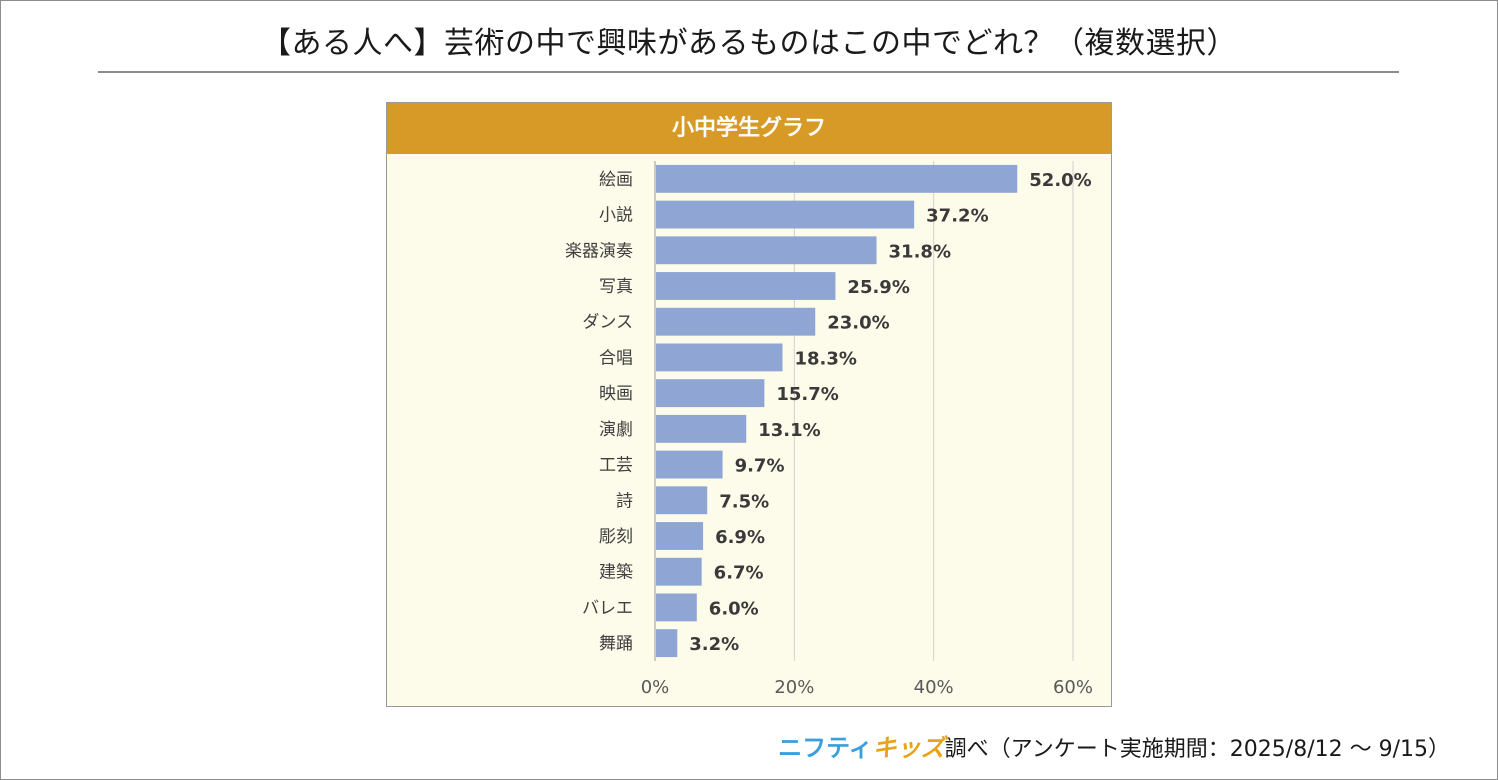 This screenshot has width=1498, height=780. I want to click on value-label: 18.3%, so click(825, 358).